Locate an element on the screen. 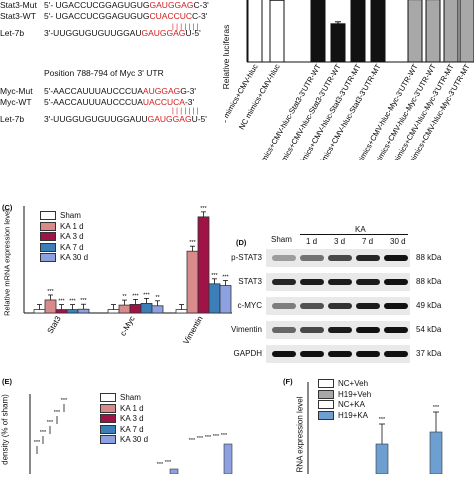  legend-label: H19+KA is located at coordinates (353, 415).